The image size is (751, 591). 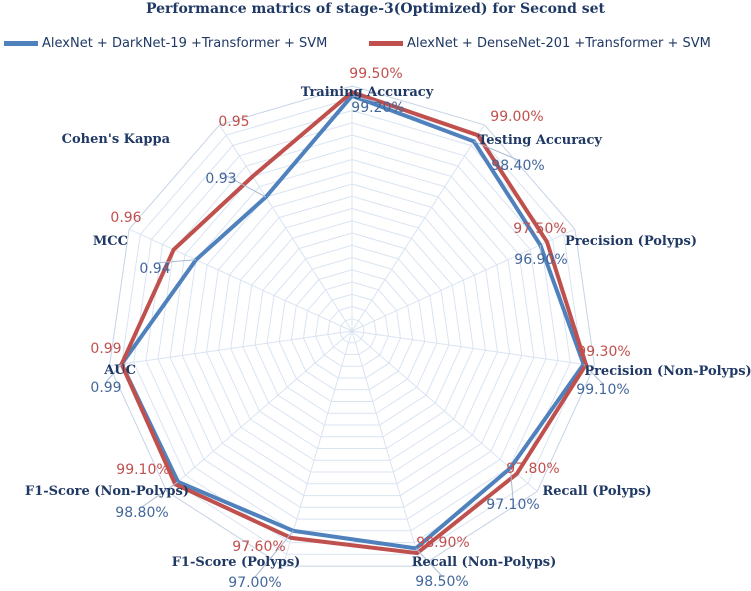 I want to click on axis-label-auc: AUC, so click(x=119, y=370).